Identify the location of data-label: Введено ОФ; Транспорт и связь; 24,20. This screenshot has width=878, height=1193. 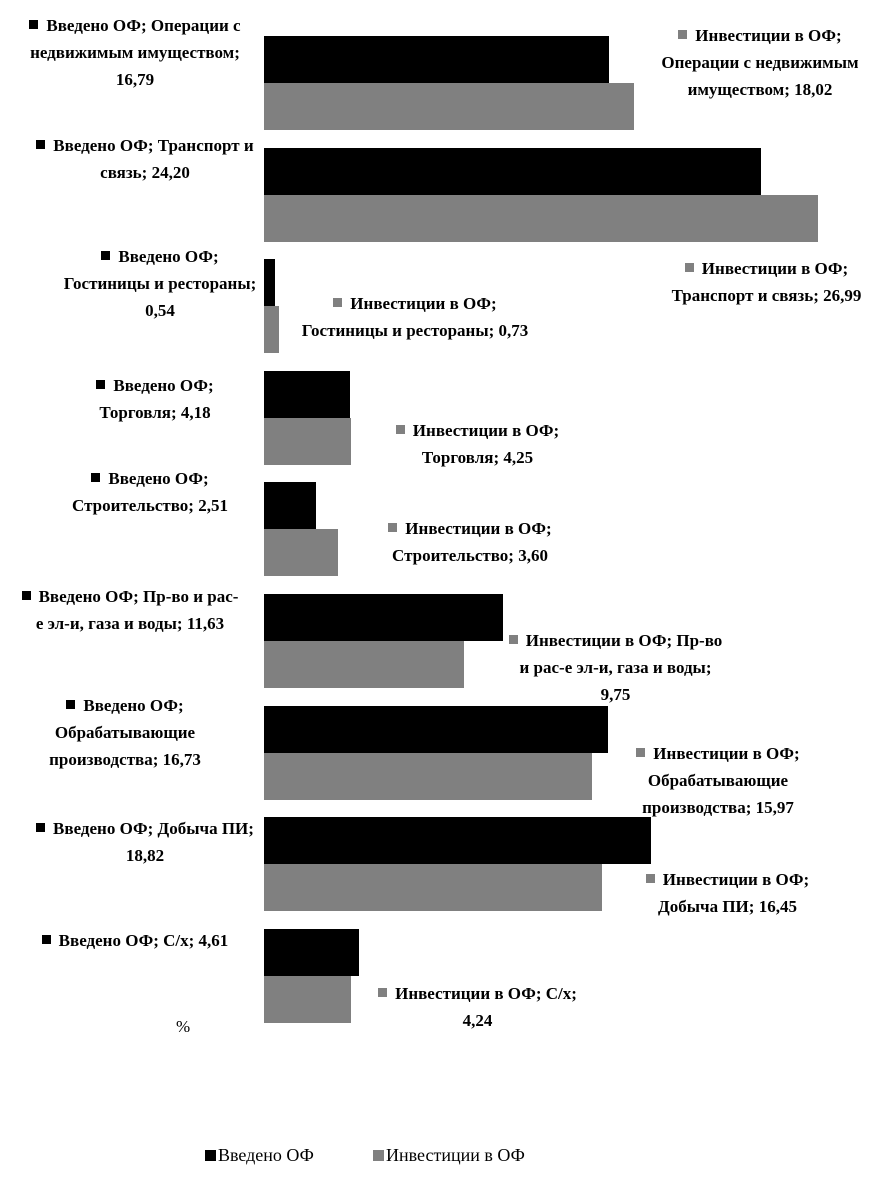
(145, 159).